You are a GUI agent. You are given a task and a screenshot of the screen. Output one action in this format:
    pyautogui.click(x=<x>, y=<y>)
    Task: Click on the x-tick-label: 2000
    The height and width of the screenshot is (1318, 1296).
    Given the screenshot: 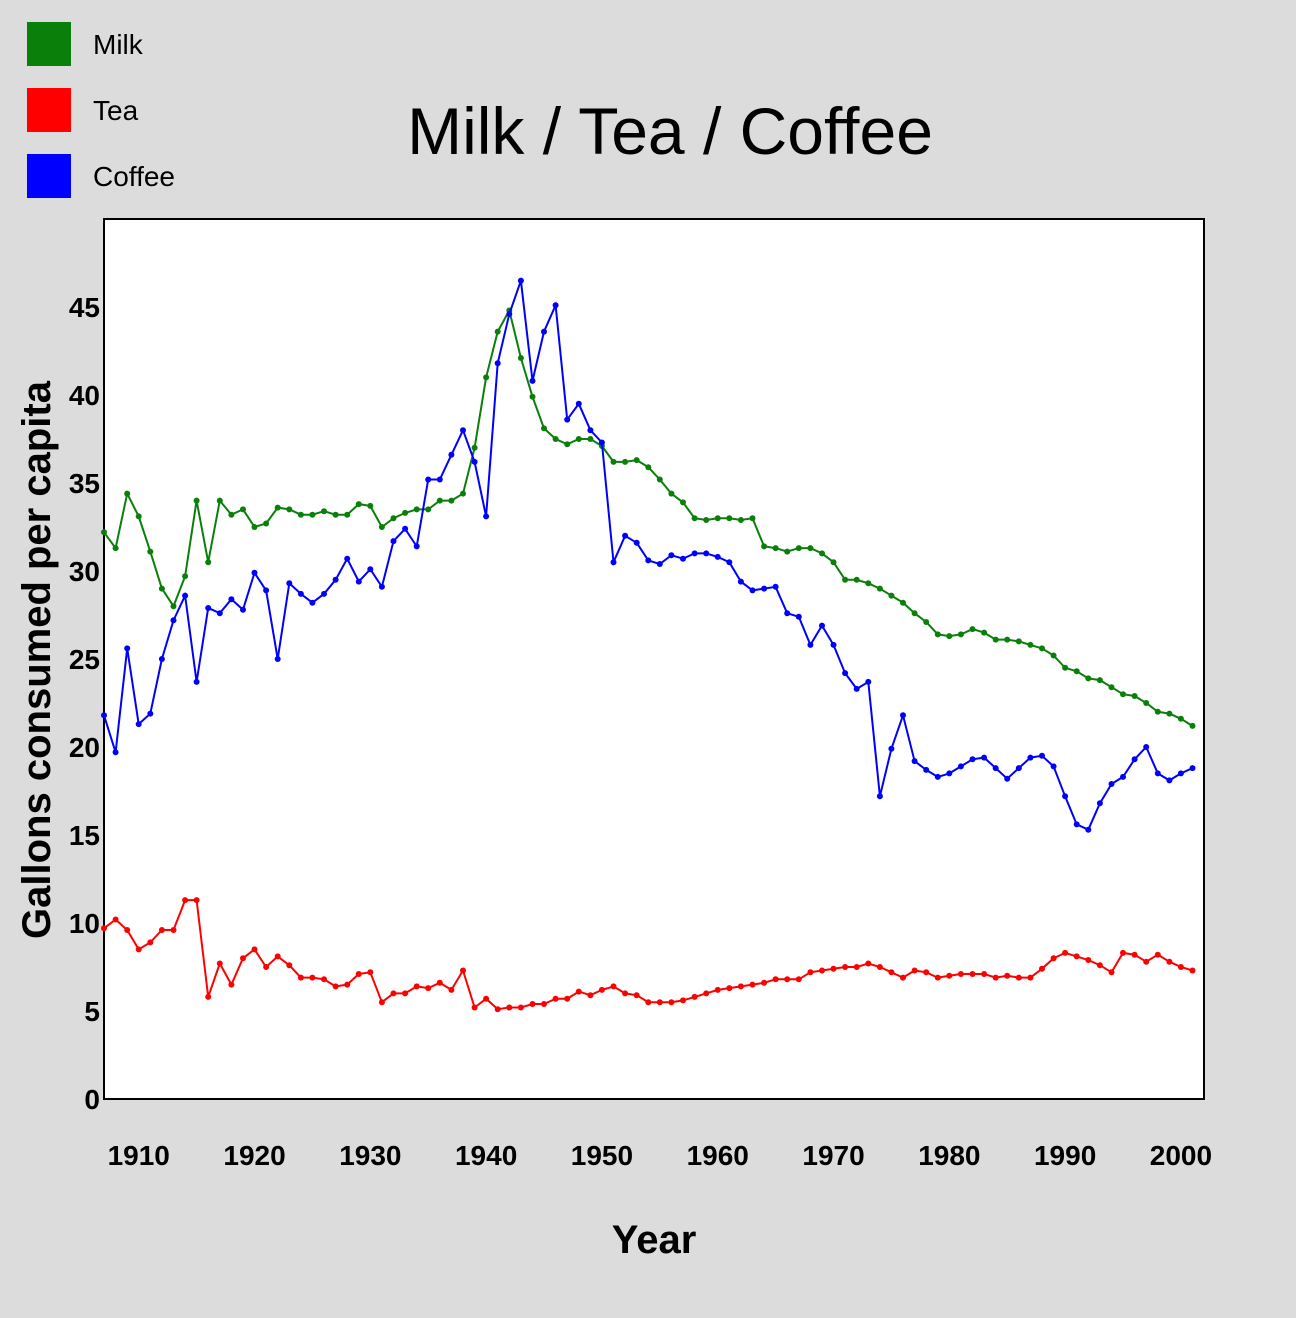 What is the action you would take?
    pyautogui.click(x=1181, y=1155)
    